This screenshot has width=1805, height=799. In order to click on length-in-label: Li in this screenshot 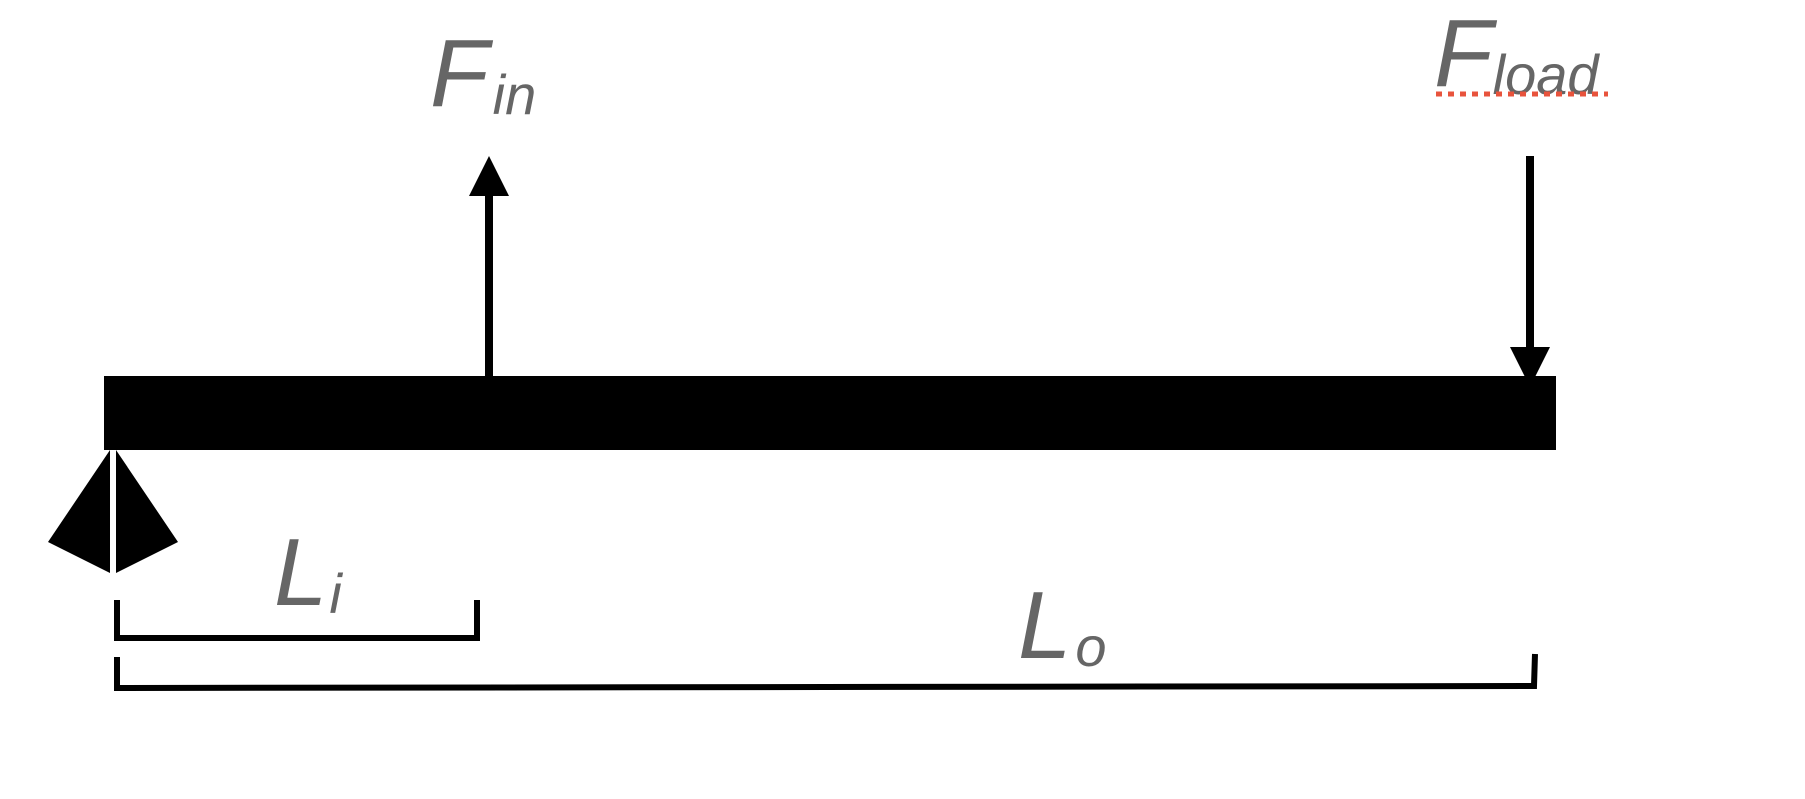, I will do `click(308, 572)`.